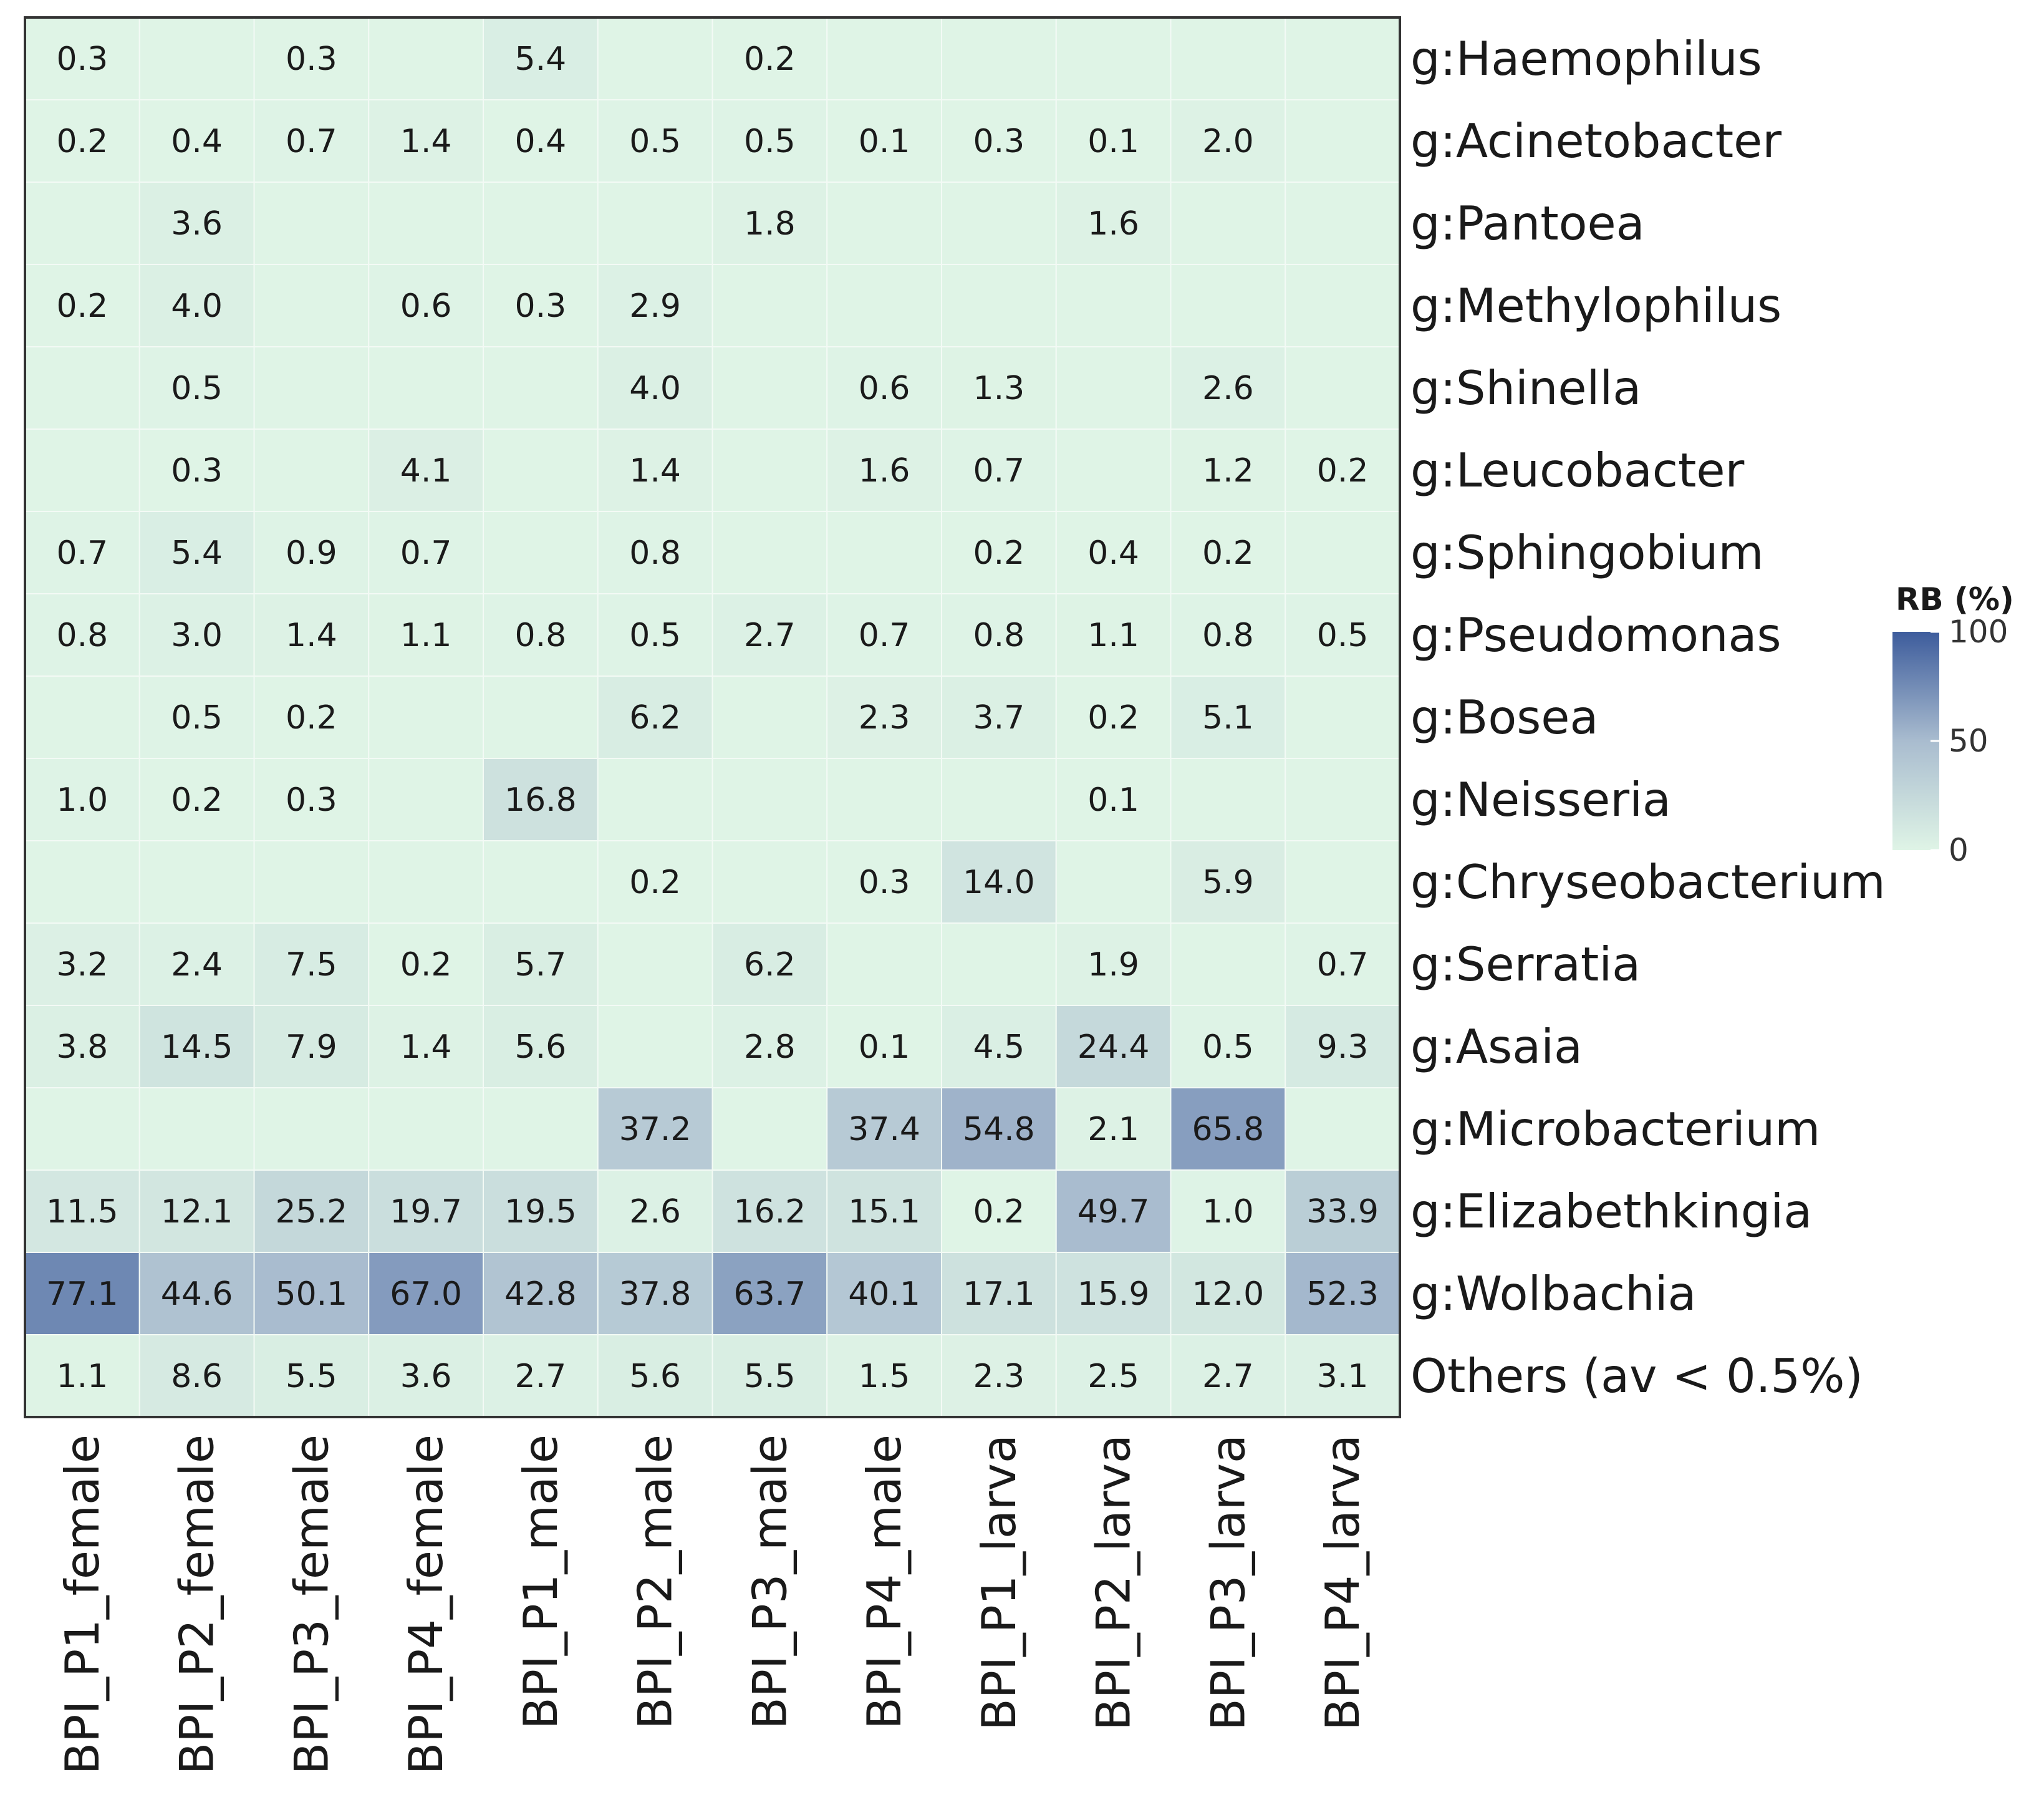 This screenshot has width=2044, height=1805. What do you see at coordinates (540, 1294) in the screenshot?
I see `cell-value-label: 42.8` at bounding box center [540, 1294].